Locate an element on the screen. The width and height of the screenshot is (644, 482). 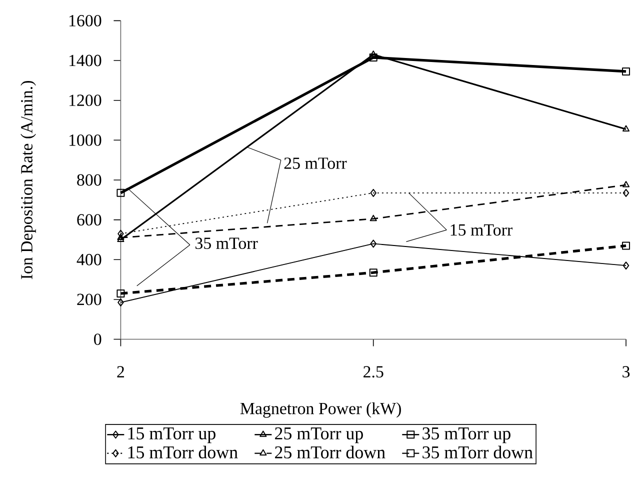
y-tick-label: 0 is located at coordinates (98, 340).